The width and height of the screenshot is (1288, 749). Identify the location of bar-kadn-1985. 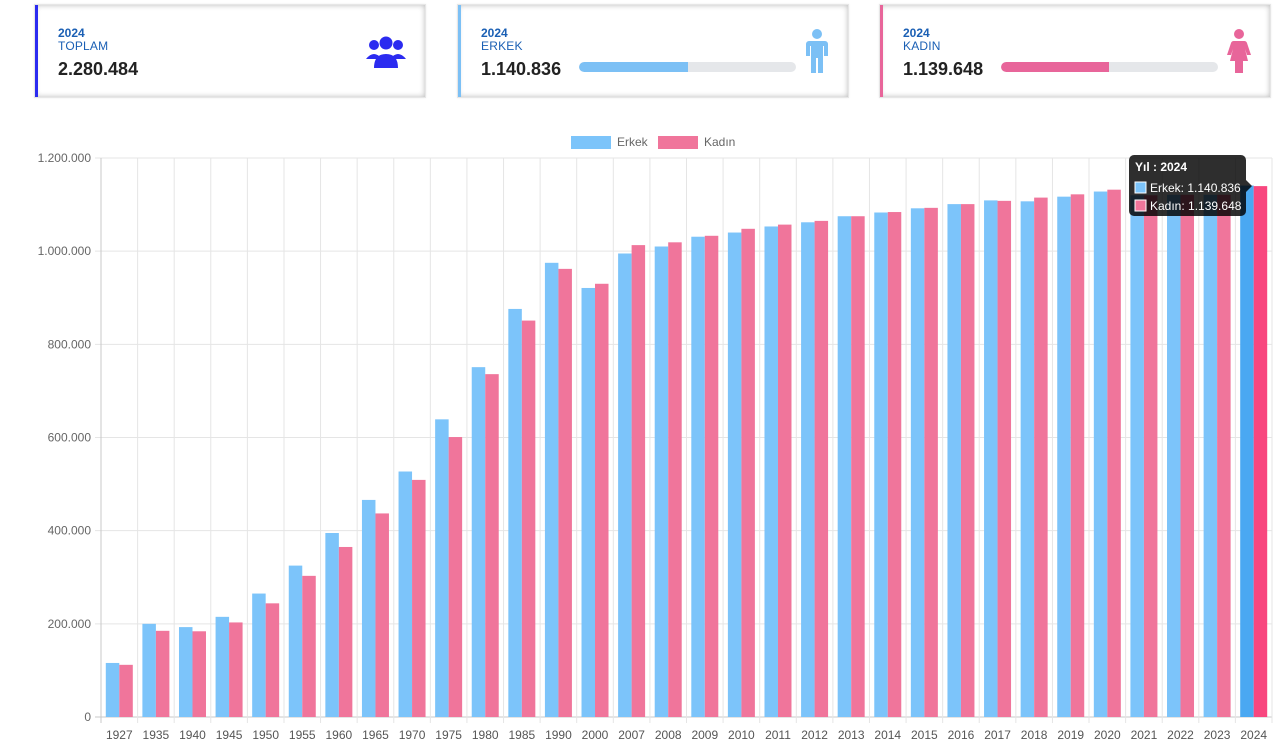
(528, 518).